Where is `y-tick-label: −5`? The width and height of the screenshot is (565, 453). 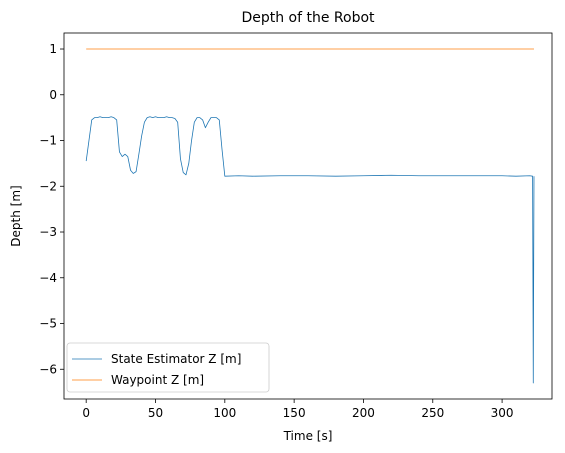 y-tick-label: −5 is located at coordinates (48, 324).